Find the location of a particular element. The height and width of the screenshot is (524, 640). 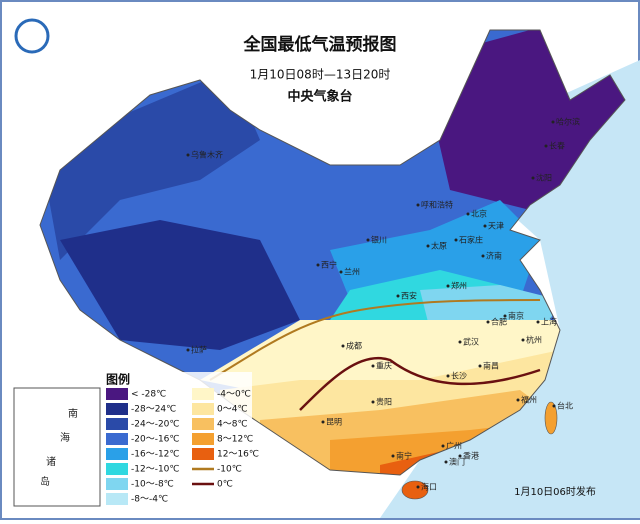

legend-label: 12～16℃ is located at coordinates (238, 455).